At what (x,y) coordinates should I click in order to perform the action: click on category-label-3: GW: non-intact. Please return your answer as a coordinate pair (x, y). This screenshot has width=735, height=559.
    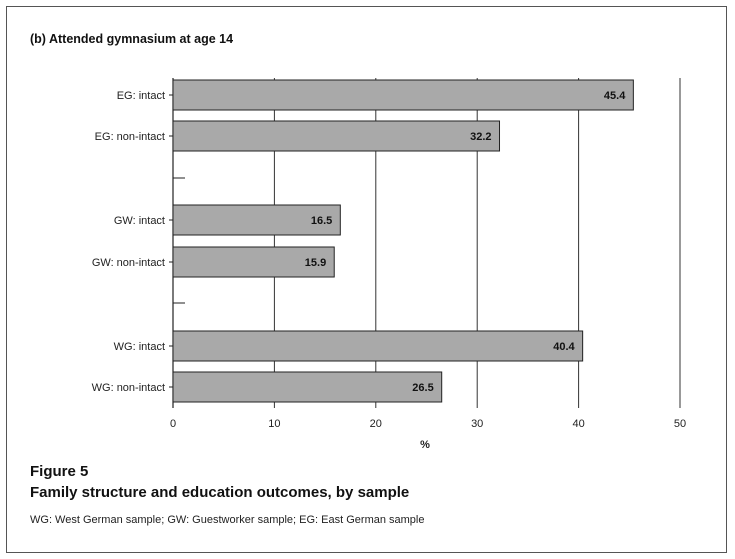
    Looking at the image, I should click on (128, 263).